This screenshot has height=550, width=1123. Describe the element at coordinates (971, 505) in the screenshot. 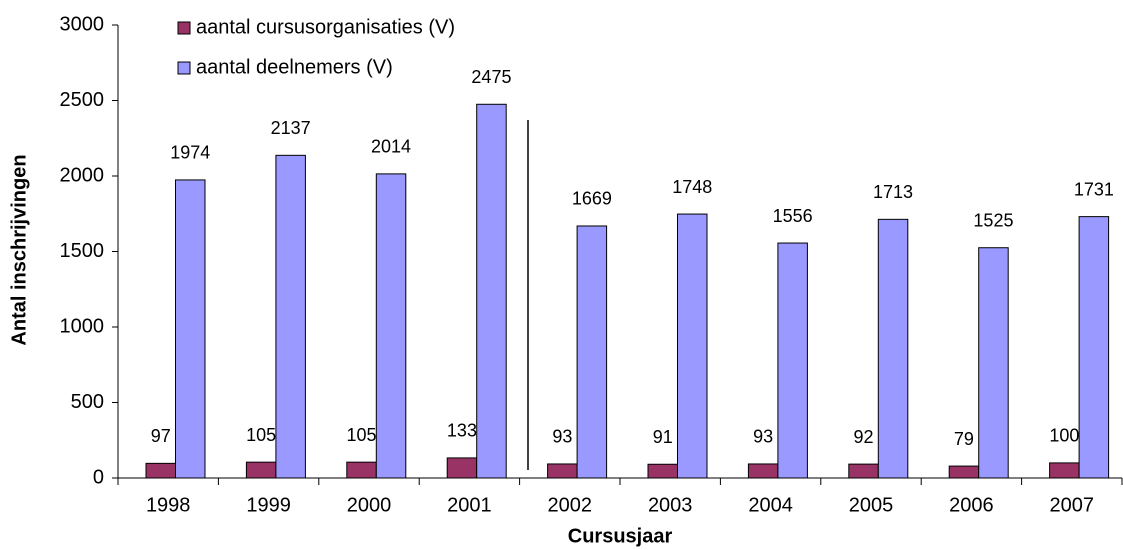

I see `x-tick-label: 2006` at that location.